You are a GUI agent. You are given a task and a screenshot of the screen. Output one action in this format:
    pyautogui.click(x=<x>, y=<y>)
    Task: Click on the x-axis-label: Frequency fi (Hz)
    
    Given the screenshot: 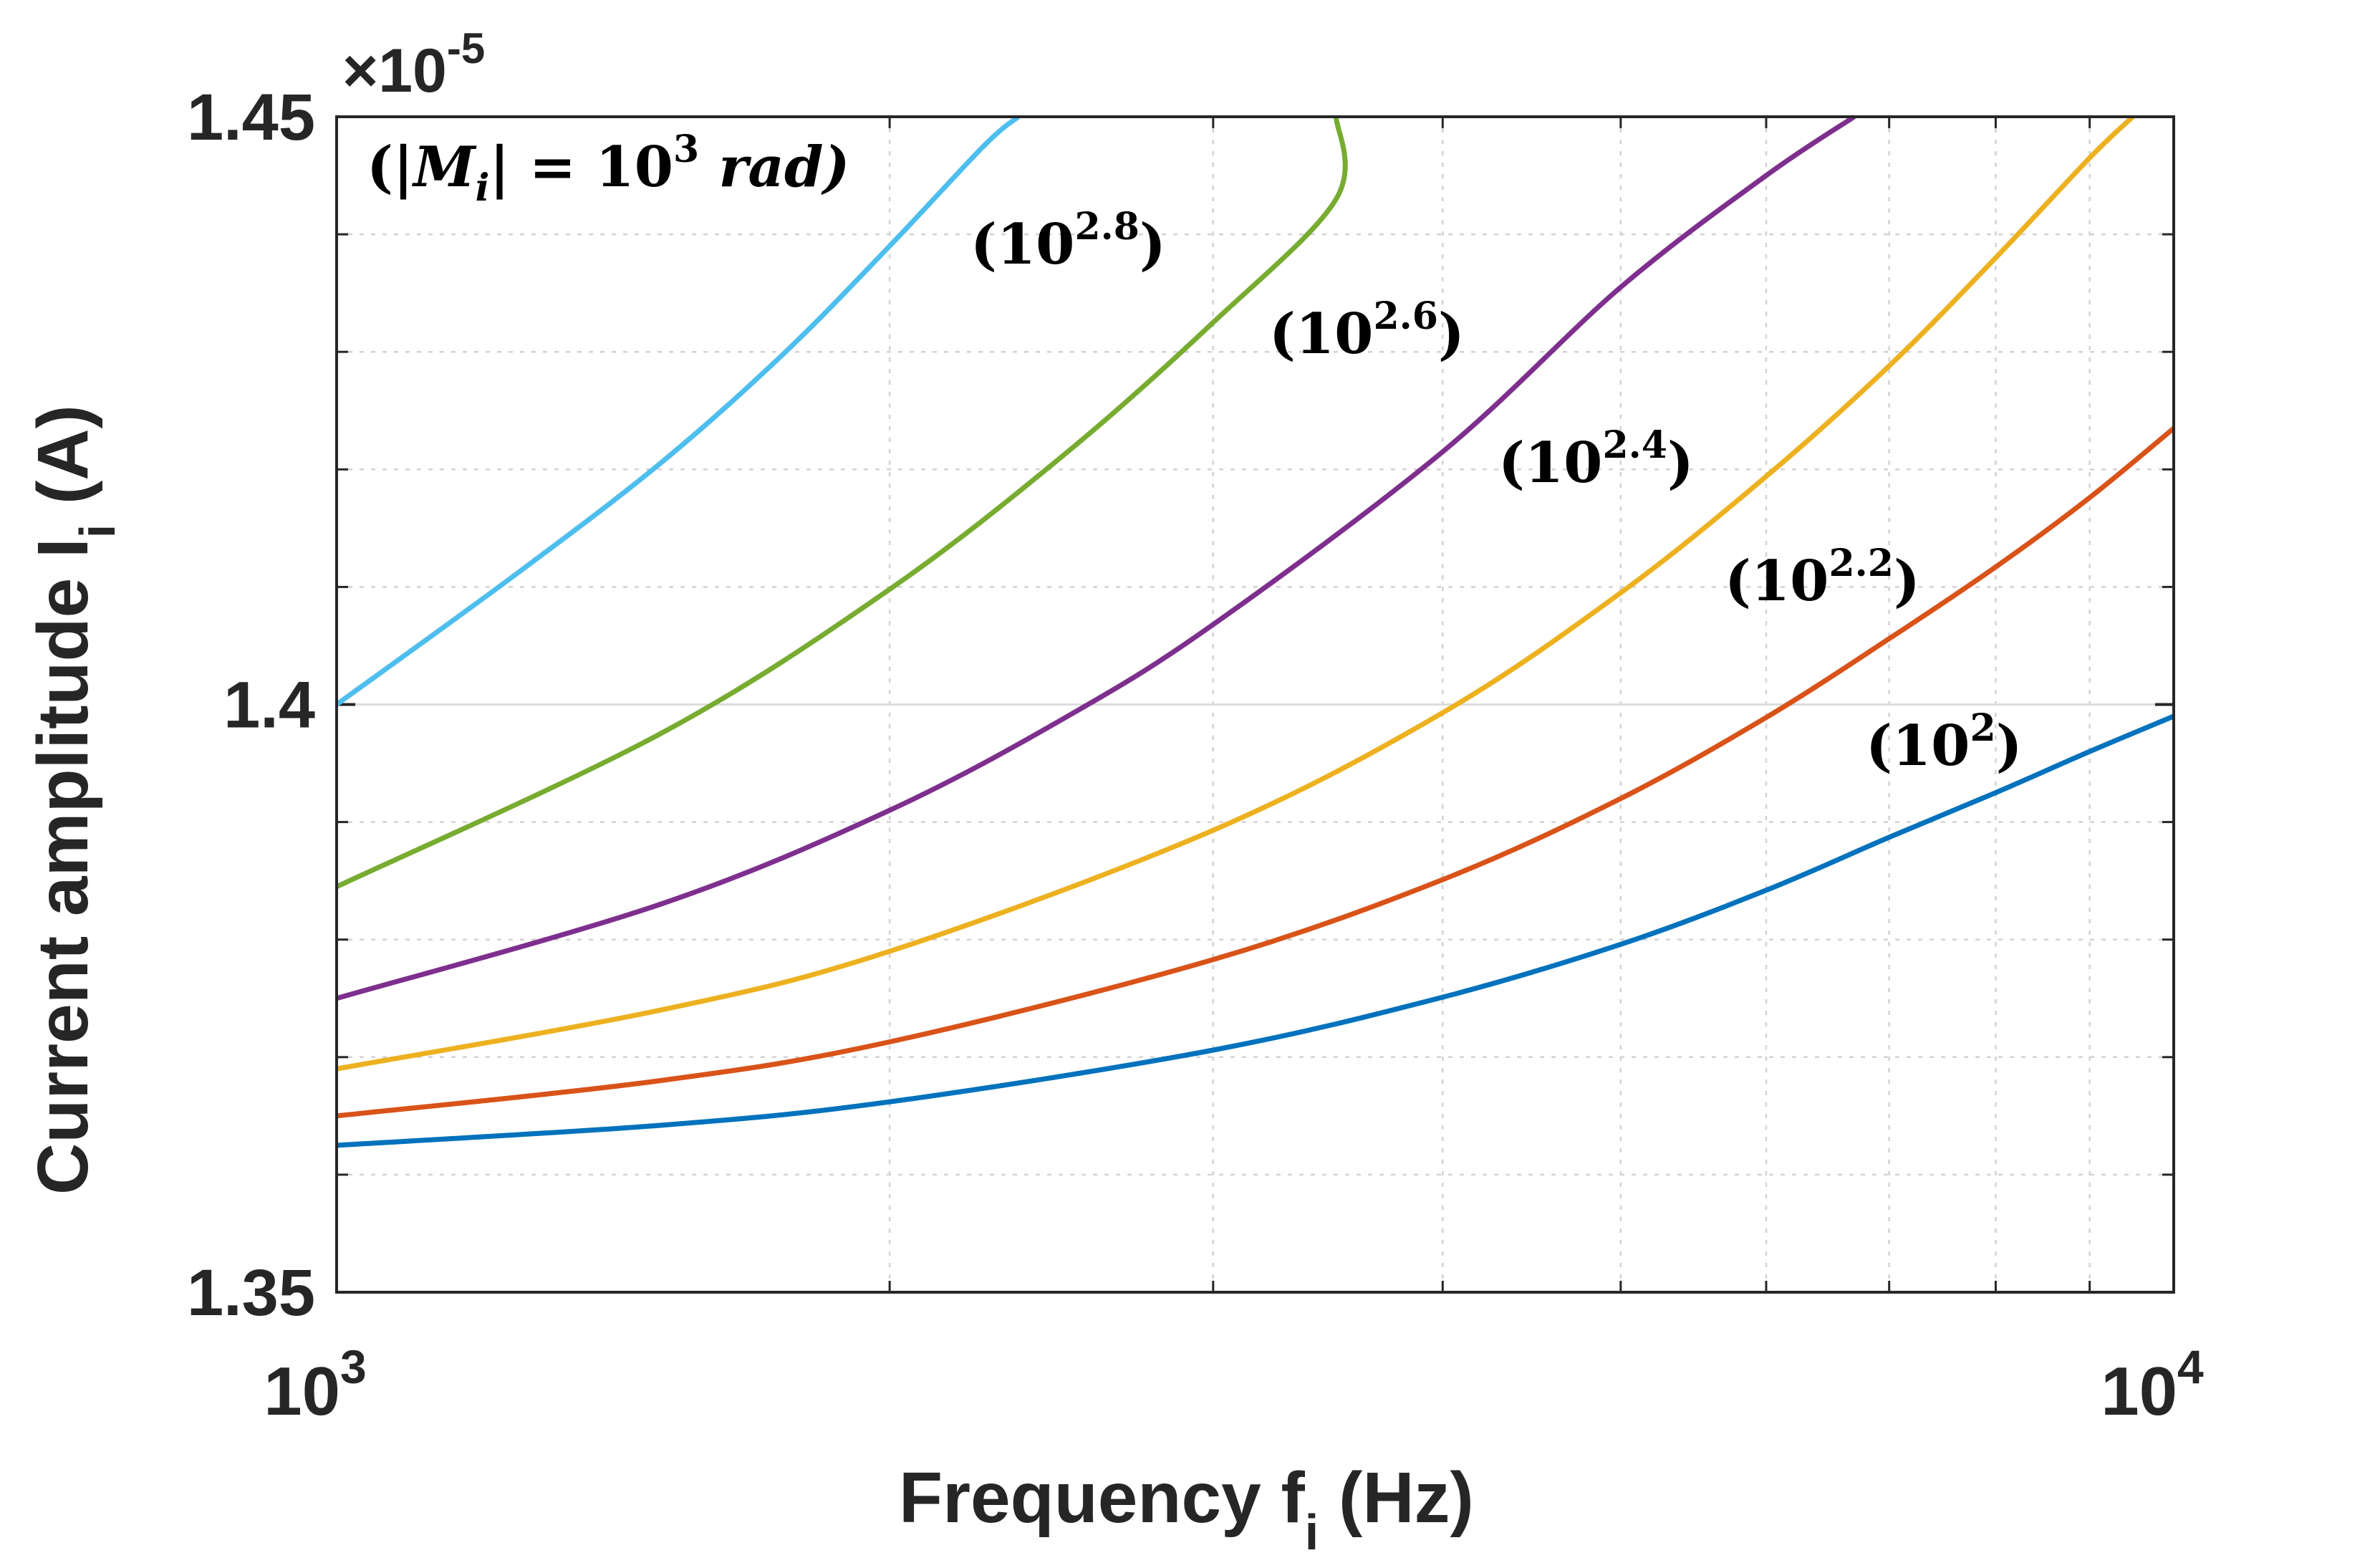 What is the action you would take?
    pyautogui.click(x=1186, y=1509)
    